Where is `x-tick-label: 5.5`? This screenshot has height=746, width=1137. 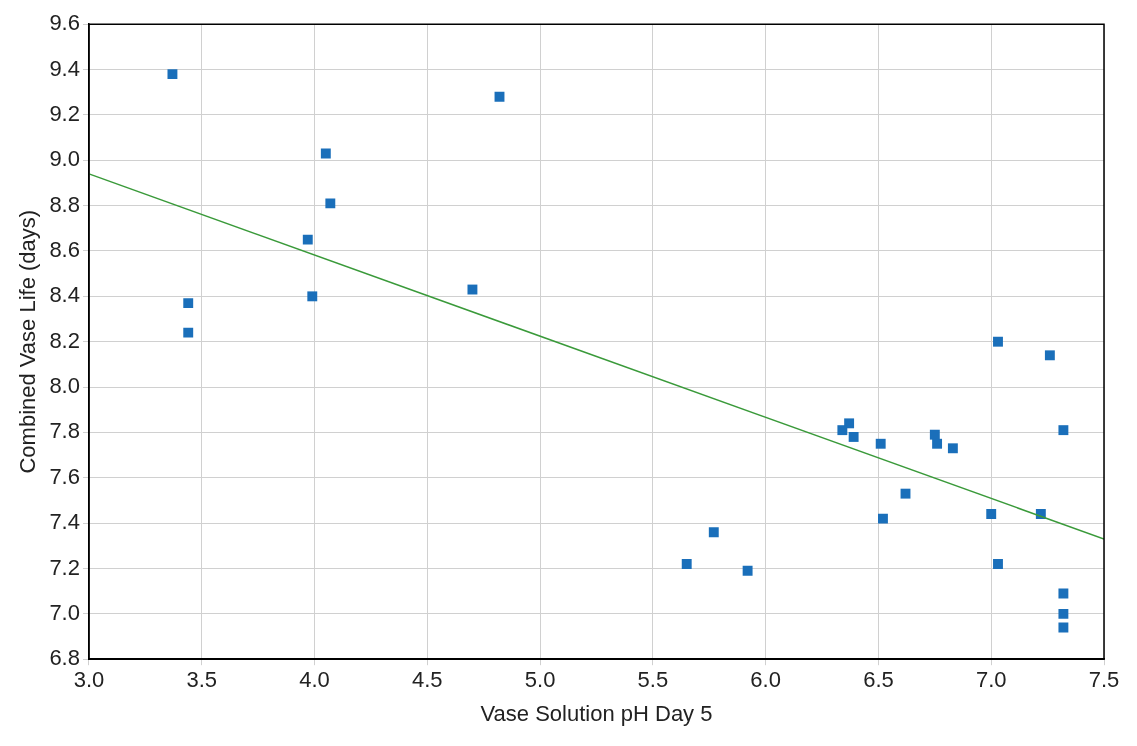
x-tick-label: 5.5 is located at coordinates (653, 680).